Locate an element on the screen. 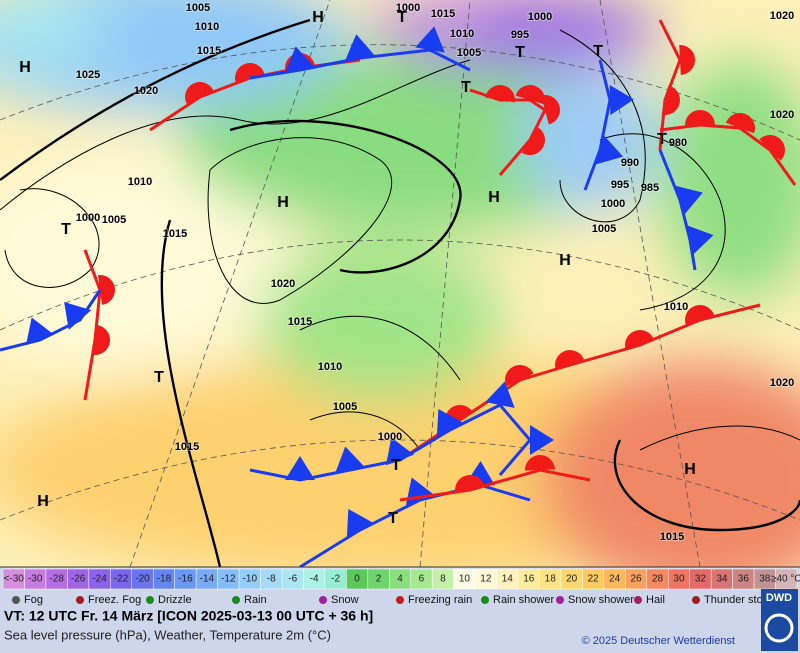  scale-label: 0 is located at coordinates (357, 579).